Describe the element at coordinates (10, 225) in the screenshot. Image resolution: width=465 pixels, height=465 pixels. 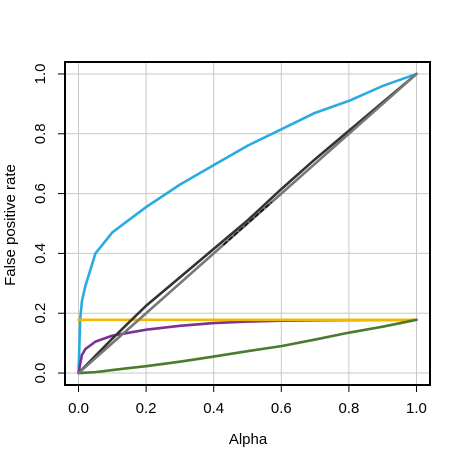
I see `y-axis-title: False positive rate` at that location.